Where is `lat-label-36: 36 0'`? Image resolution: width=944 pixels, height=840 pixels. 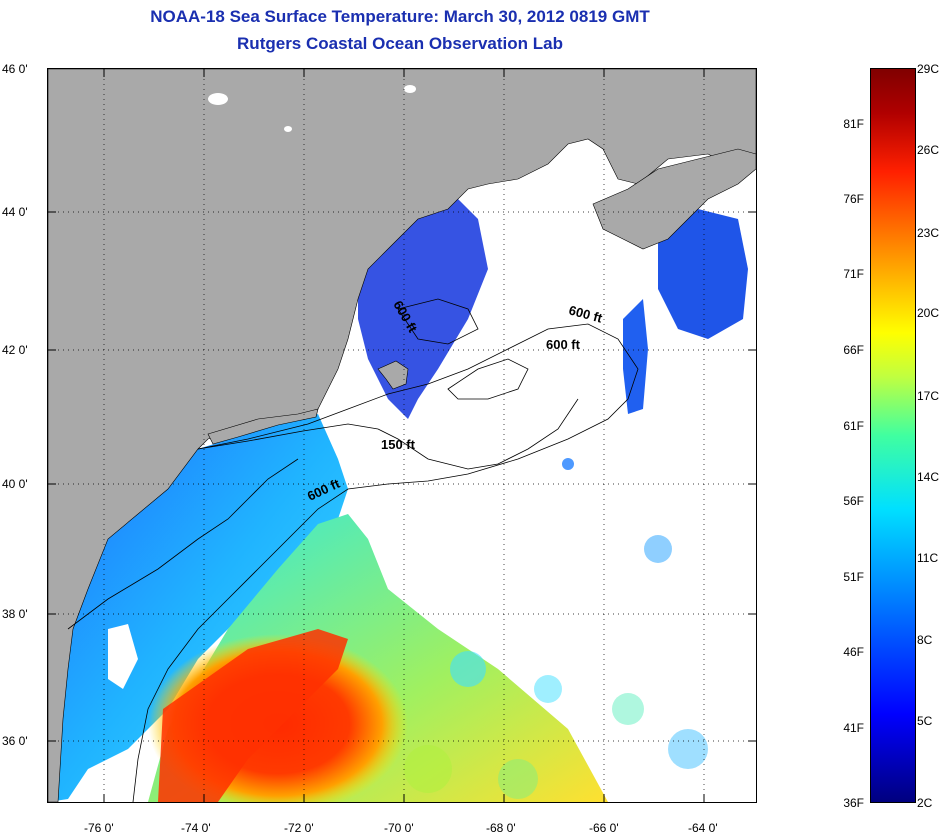 lat-label-36: 36 0' is located at coordinates (15, 741).